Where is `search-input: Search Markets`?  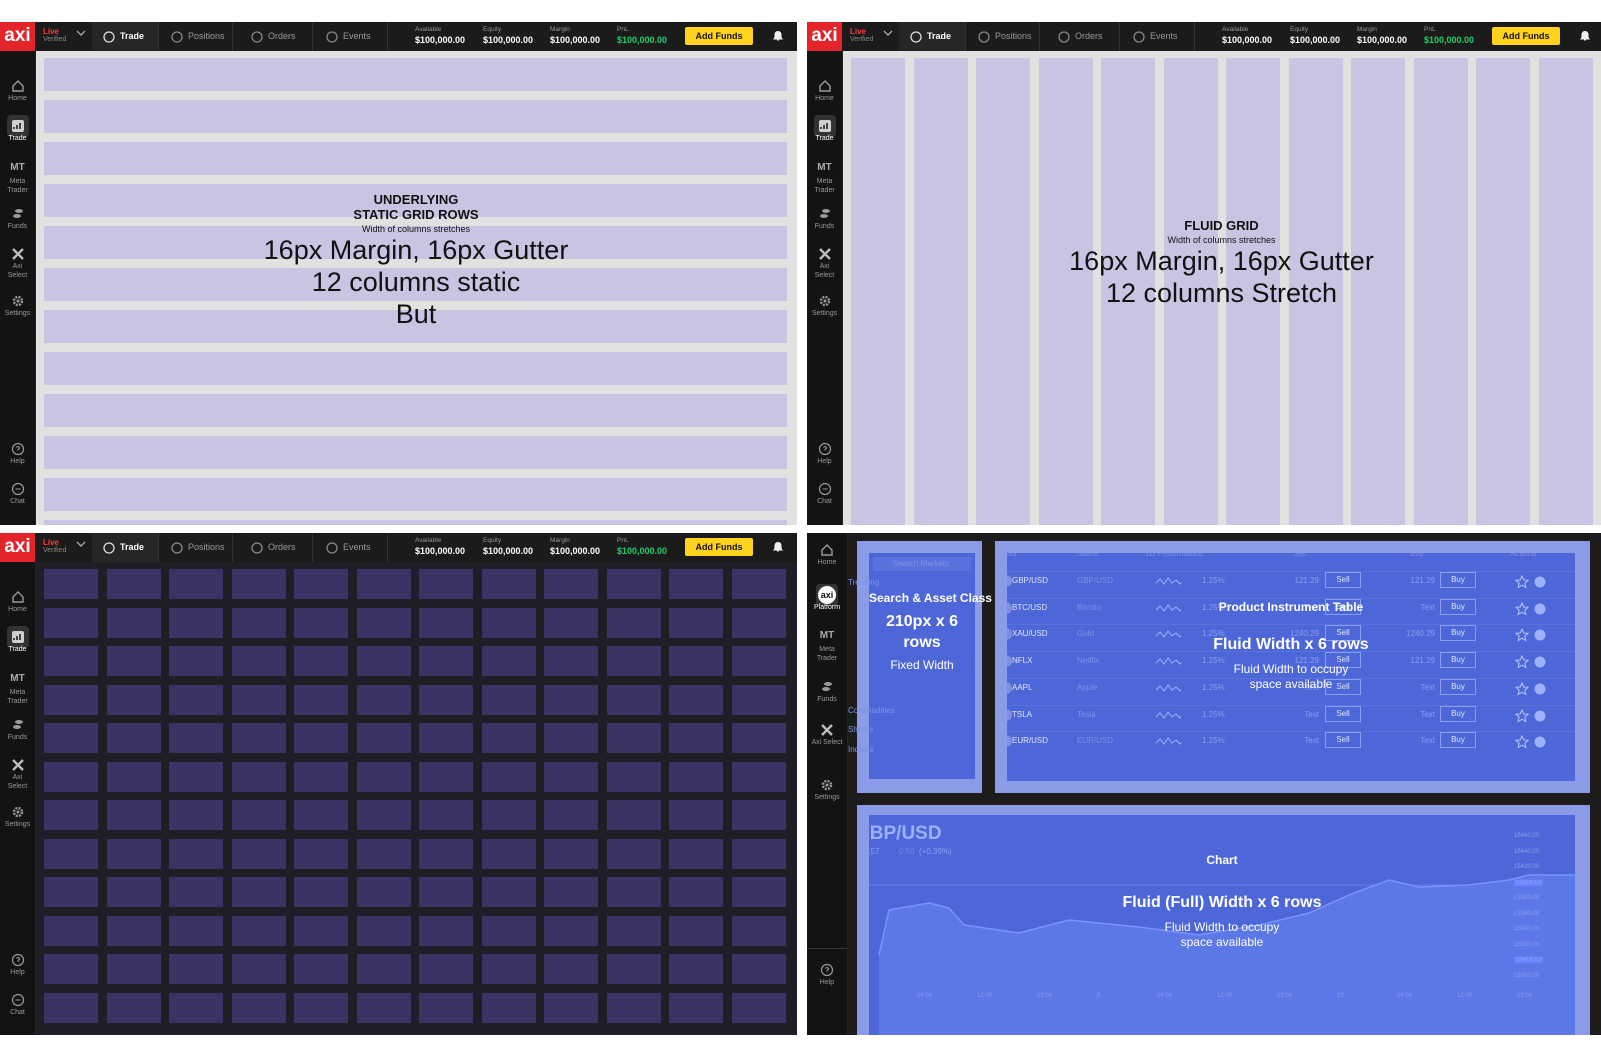 search-input: Search Markets is located at coordinates (922, 564).